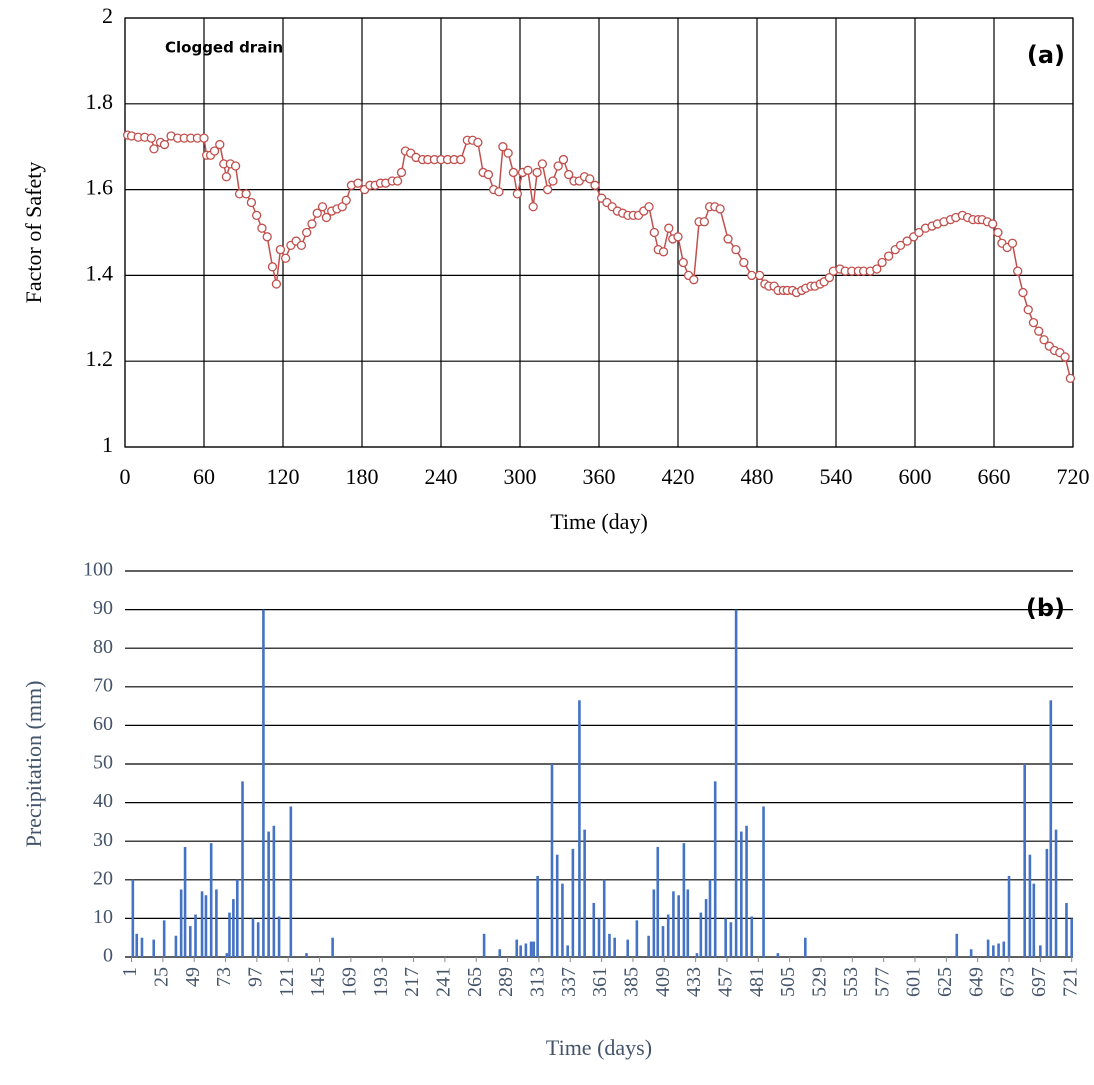  I want to click on y-axis-label: Factor of Safety, so click(33, 233).